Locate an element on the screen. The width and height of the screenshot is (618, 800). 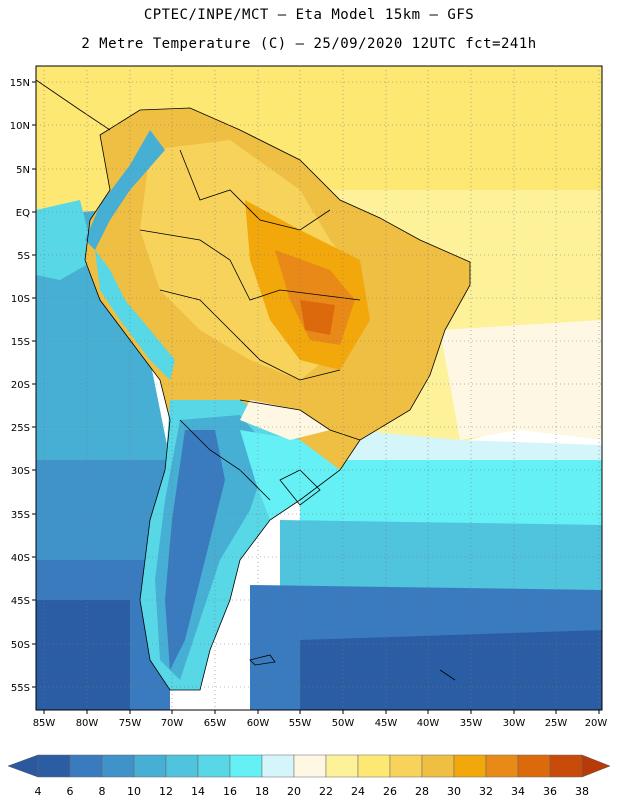
colorbar-label: 6 is located at coordinates (70, 791).